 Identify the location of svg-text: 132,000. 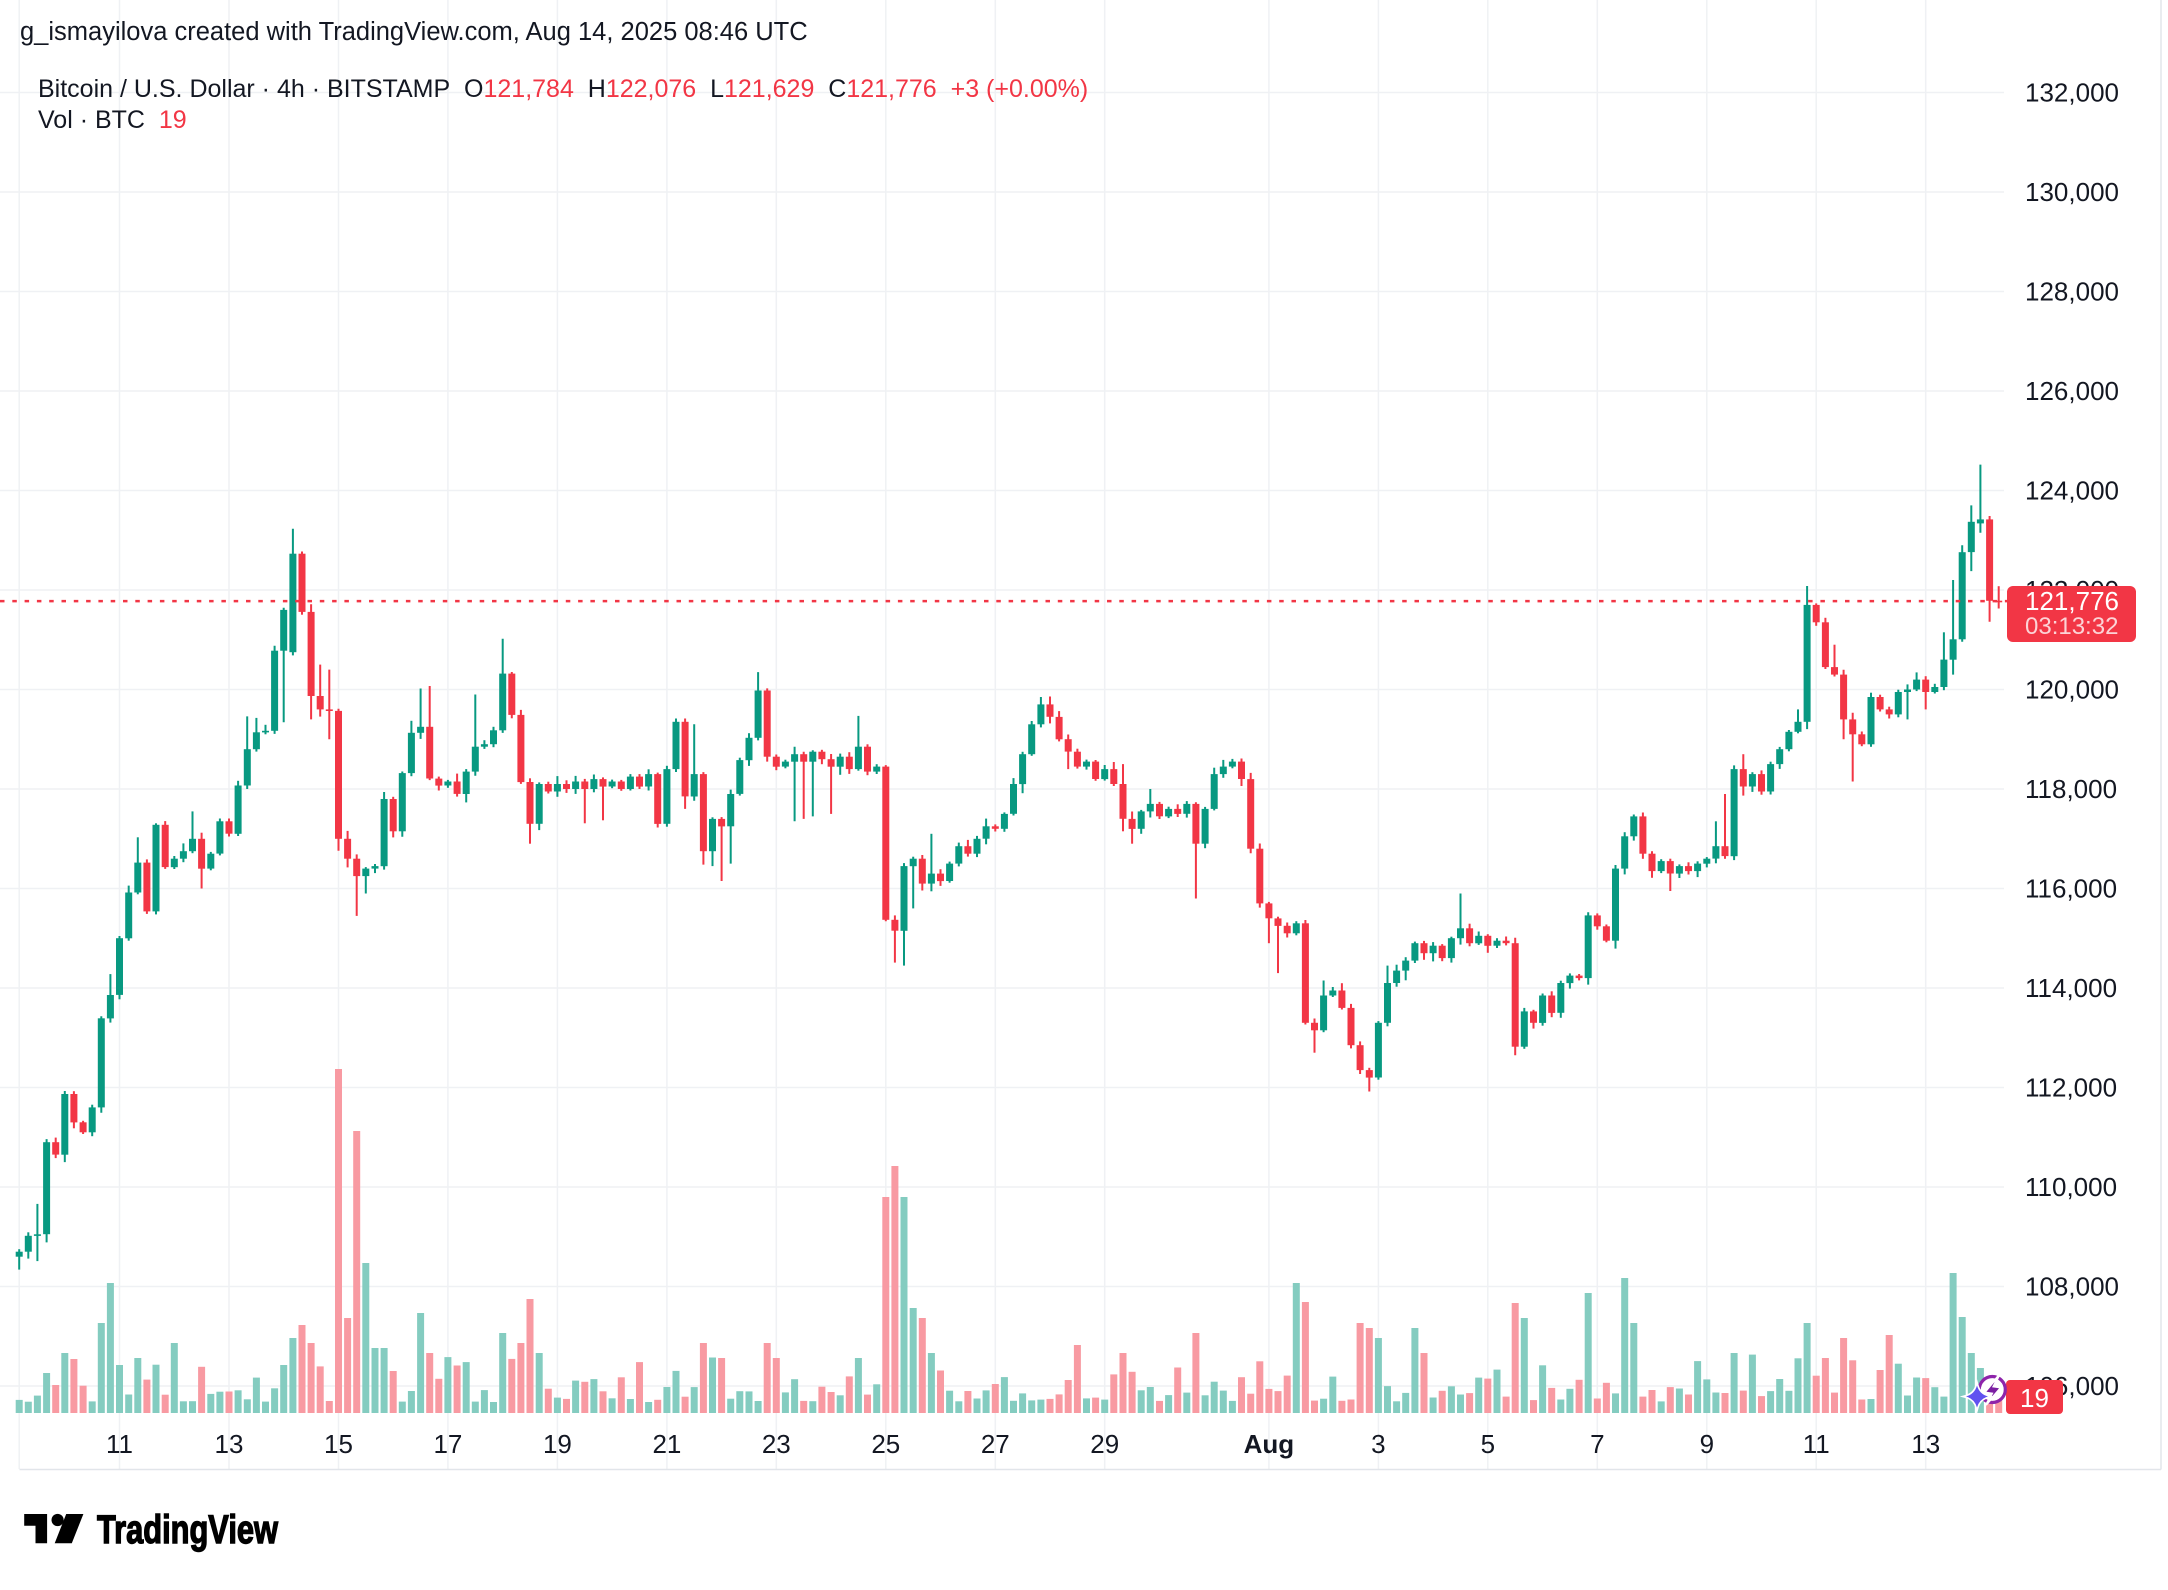
(2072, 93).